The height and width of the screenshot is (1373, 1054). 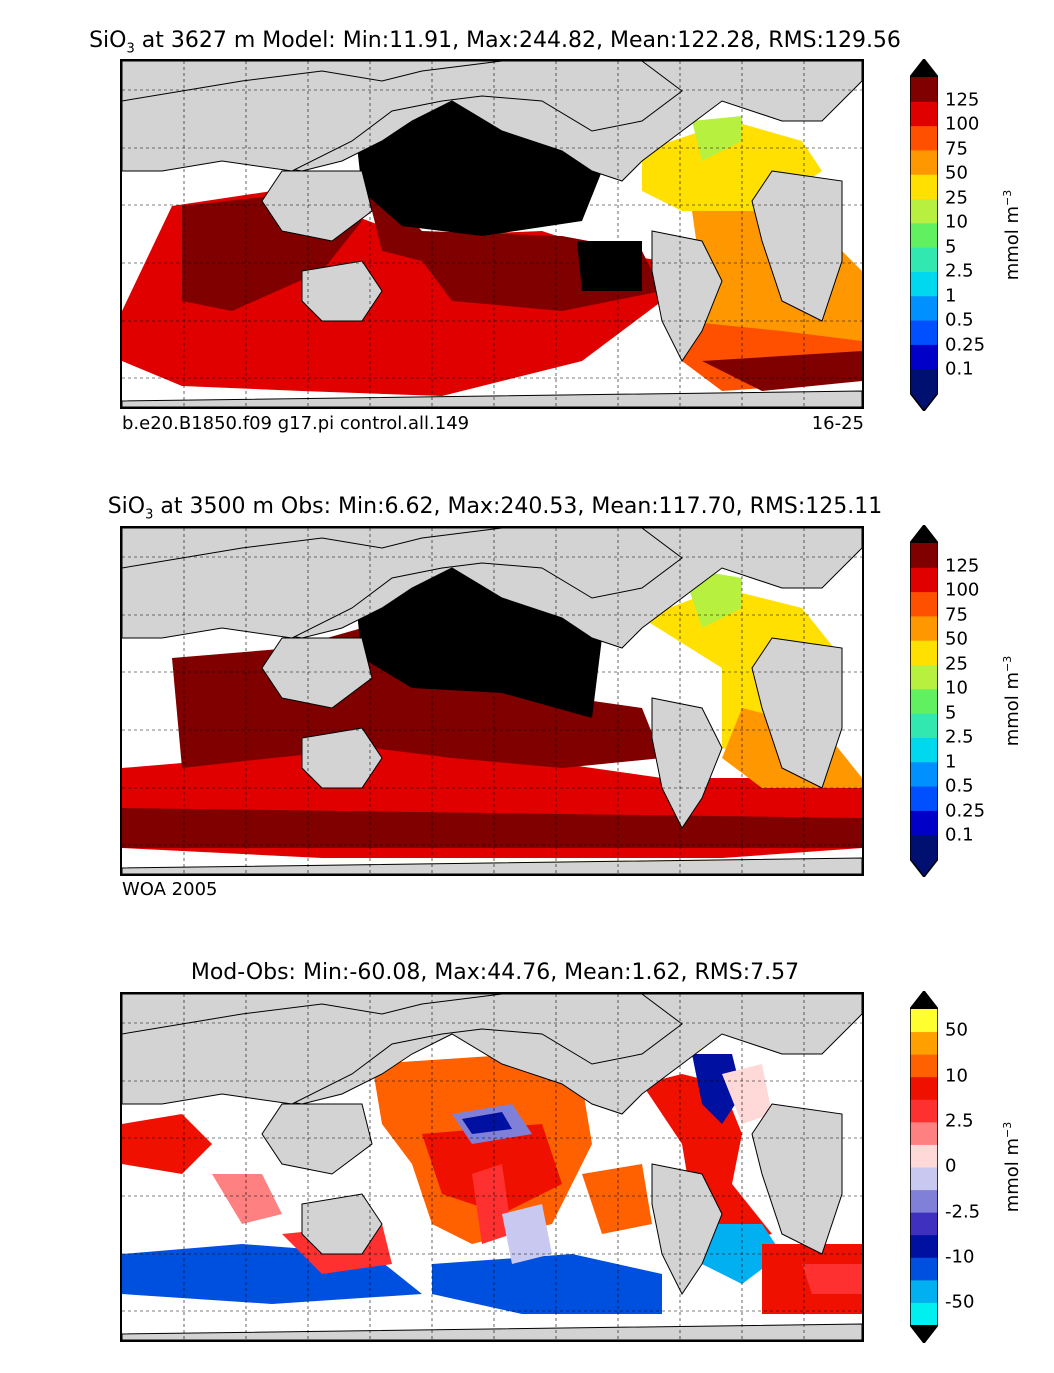 I want to click on years-caption: 16-25, so click(x=837, y=423).